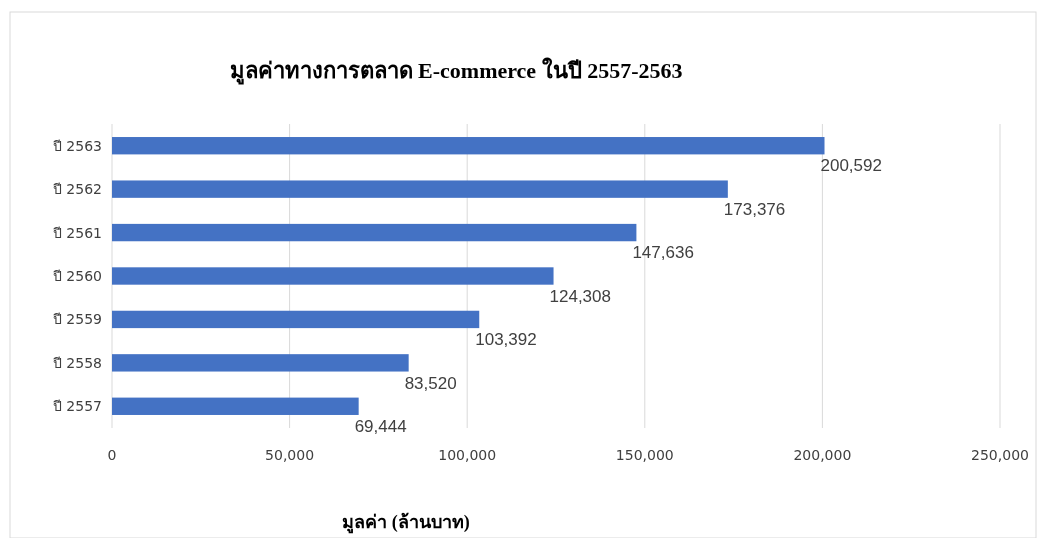 The width and height of the screenshot is (1046, 545). What do you see at coordinates (430, 383) in the screenshot?
I see `data-label: 83,520` at bounding box center [430, 383].